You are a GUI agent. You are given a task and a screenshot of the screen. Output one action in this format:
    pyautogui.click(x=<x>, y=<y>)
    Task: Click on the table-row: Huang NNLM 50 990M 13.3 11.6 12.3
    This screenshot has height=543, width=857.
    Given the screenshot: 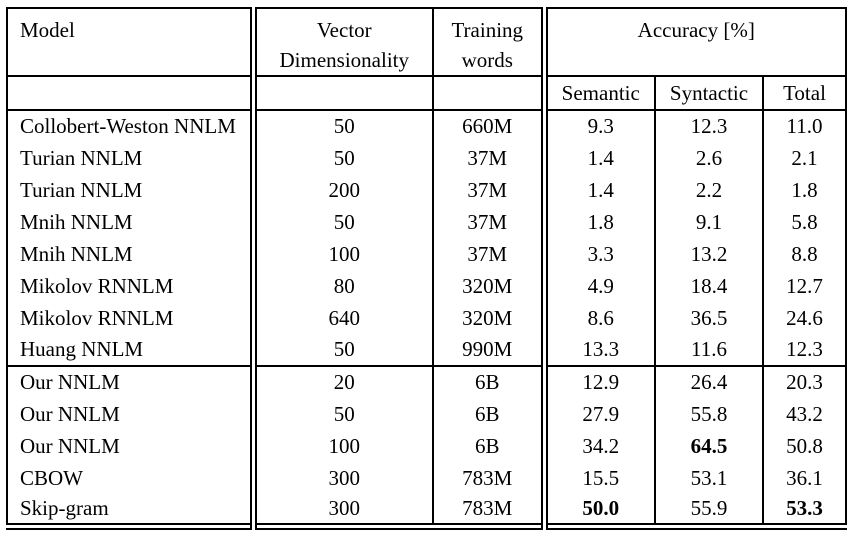 What is the action you would take?
    pyautogui.click(x=426, y=350)
    